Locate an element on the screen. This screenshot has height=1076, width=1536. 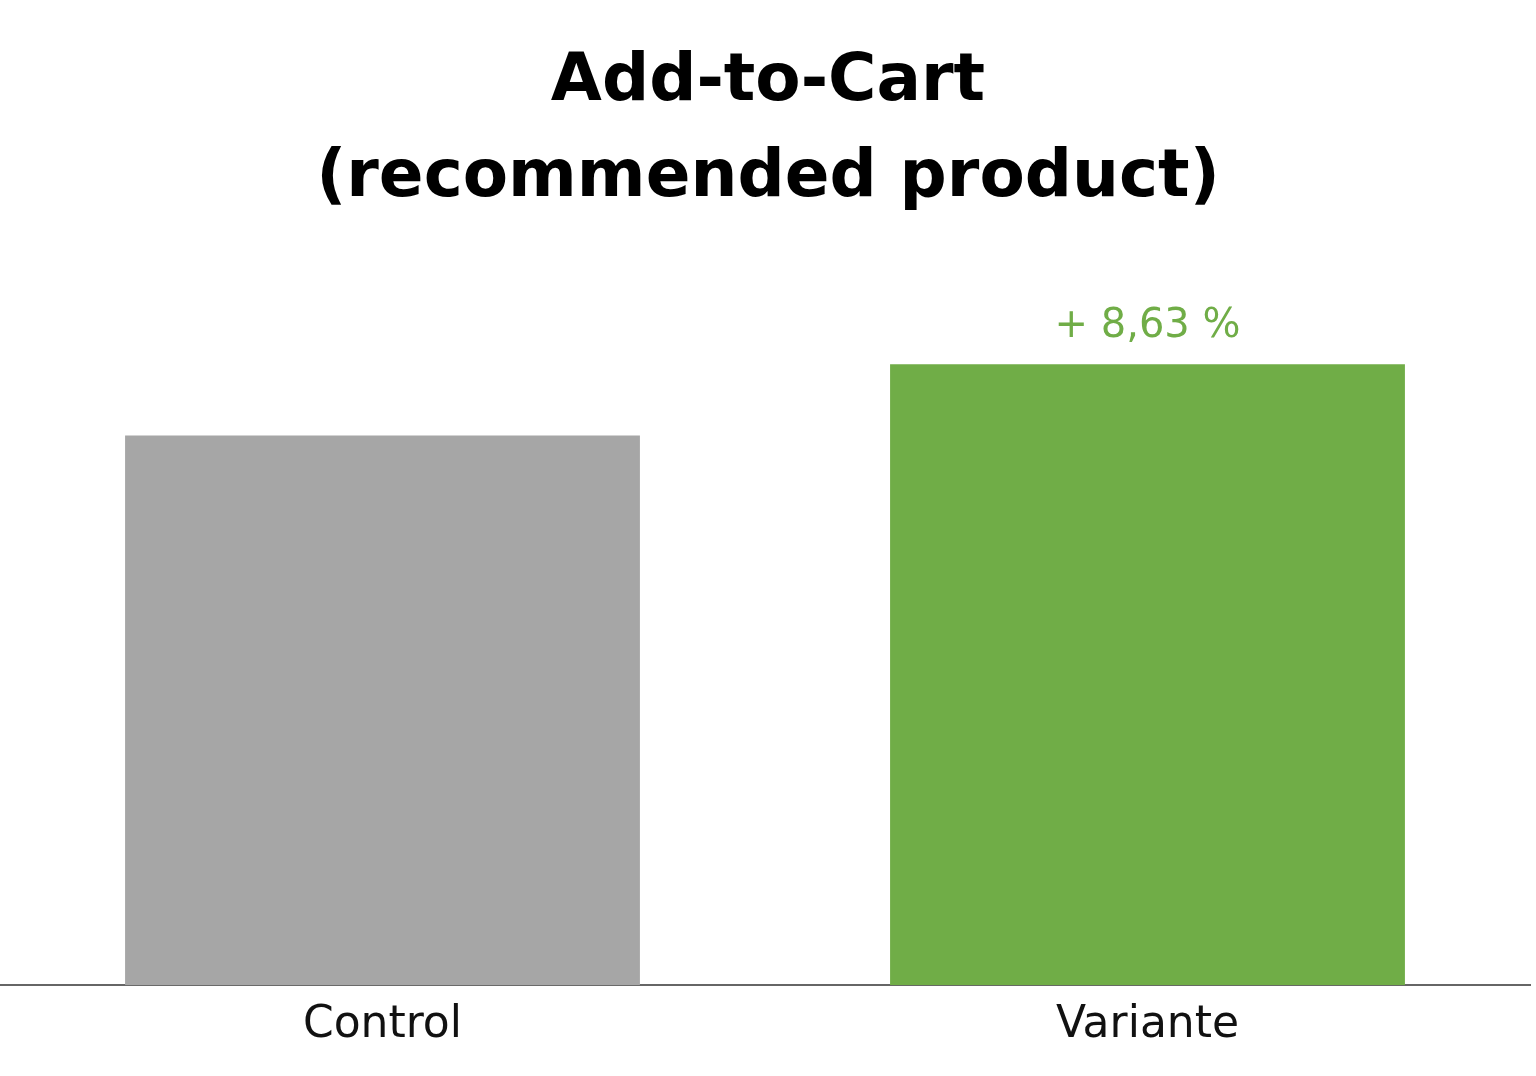
chart-title: Add-to-Cart (recommended product) is located at coordinates (768, 126).